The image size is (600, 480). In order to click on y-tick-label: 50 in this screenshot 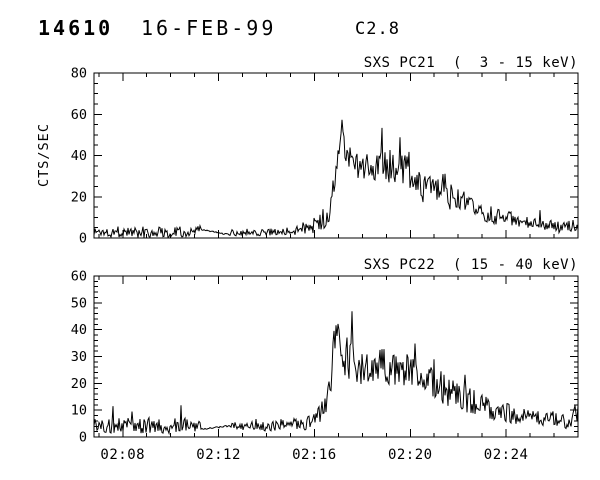, I will do `click(79, 303)`.